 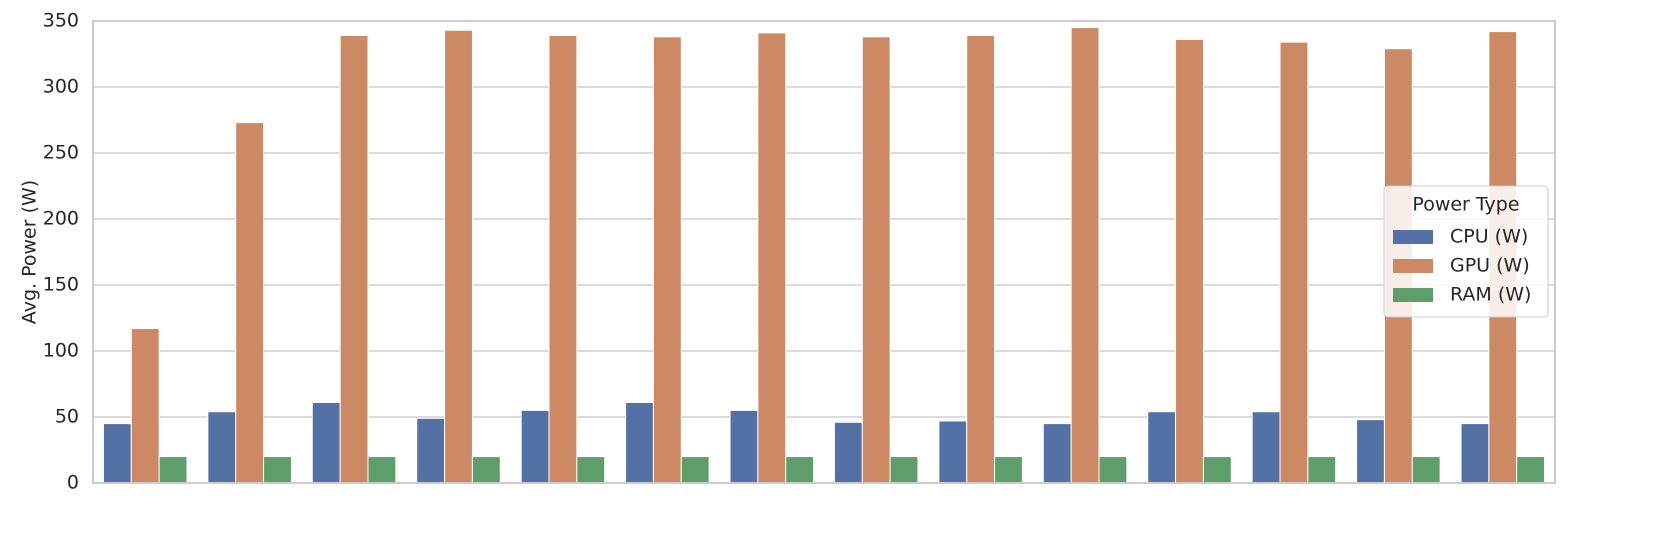 I want to click on legend-title: Power Type, so click(x=1465, y=205).